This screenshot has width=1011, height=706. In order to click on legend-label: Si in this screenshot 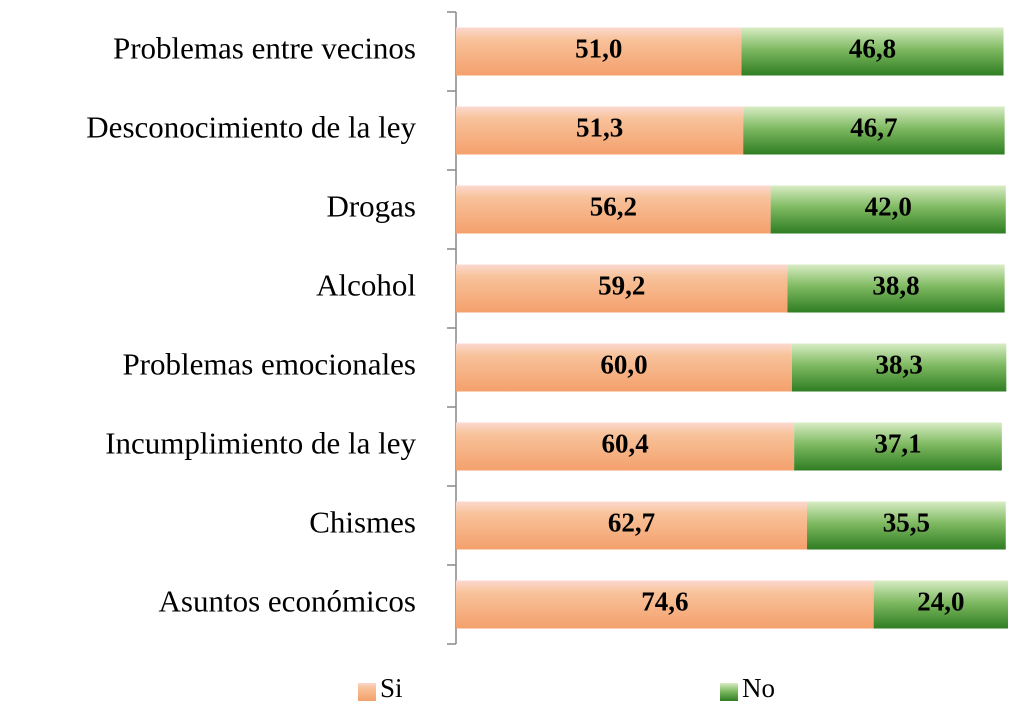, I will do `click(391, 688)`.